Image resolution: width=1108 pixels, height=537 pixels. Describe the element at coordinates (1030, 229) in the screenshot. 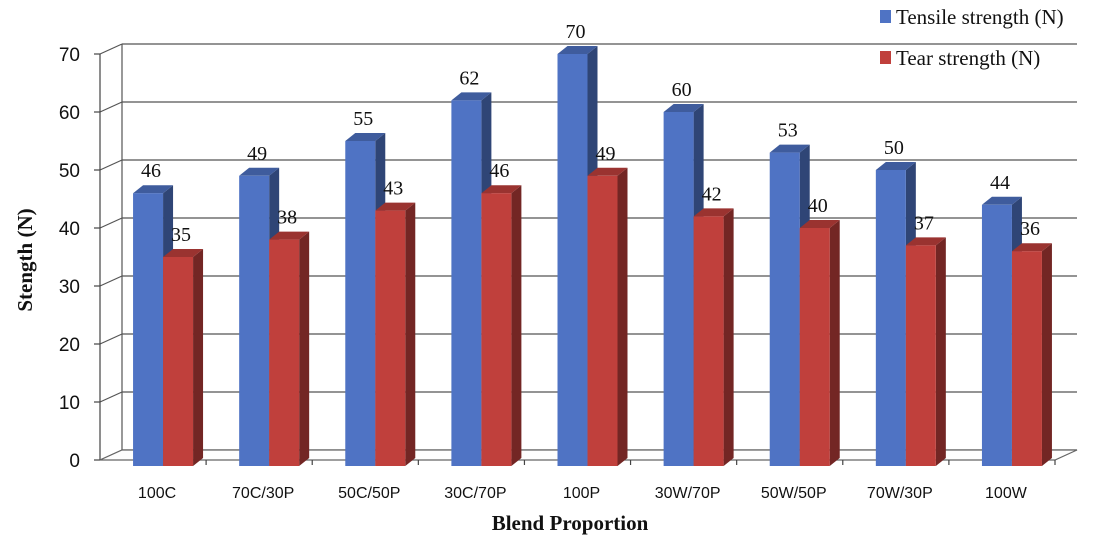

I see `data-label: 36` at that location.